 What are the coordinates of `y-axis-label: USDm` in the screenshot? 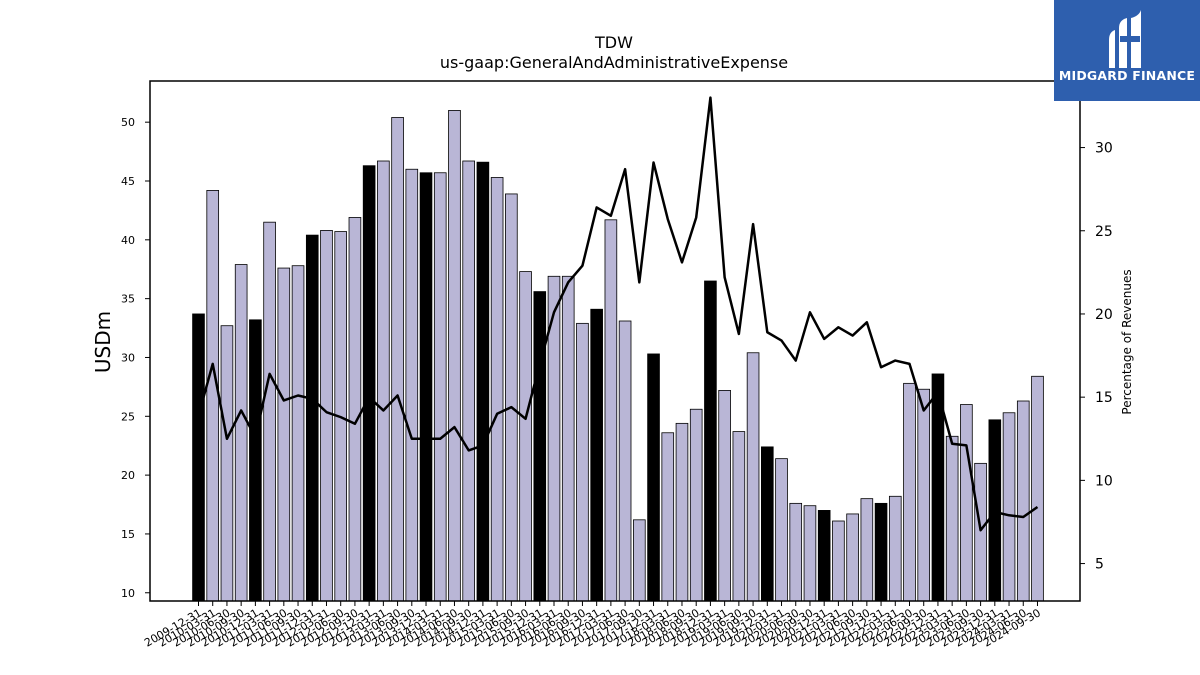 It's located at (103, 342).